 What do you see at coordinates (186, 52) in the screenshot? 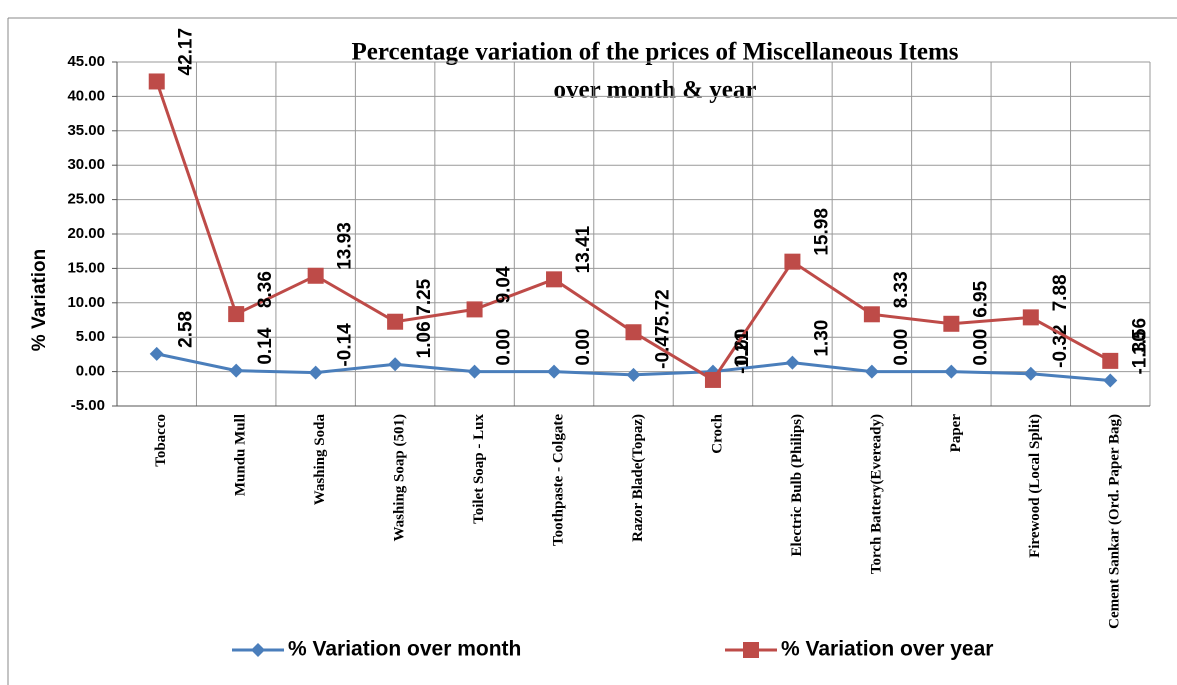
I see `data-label: 42.17` at bounding box center [186, 52].